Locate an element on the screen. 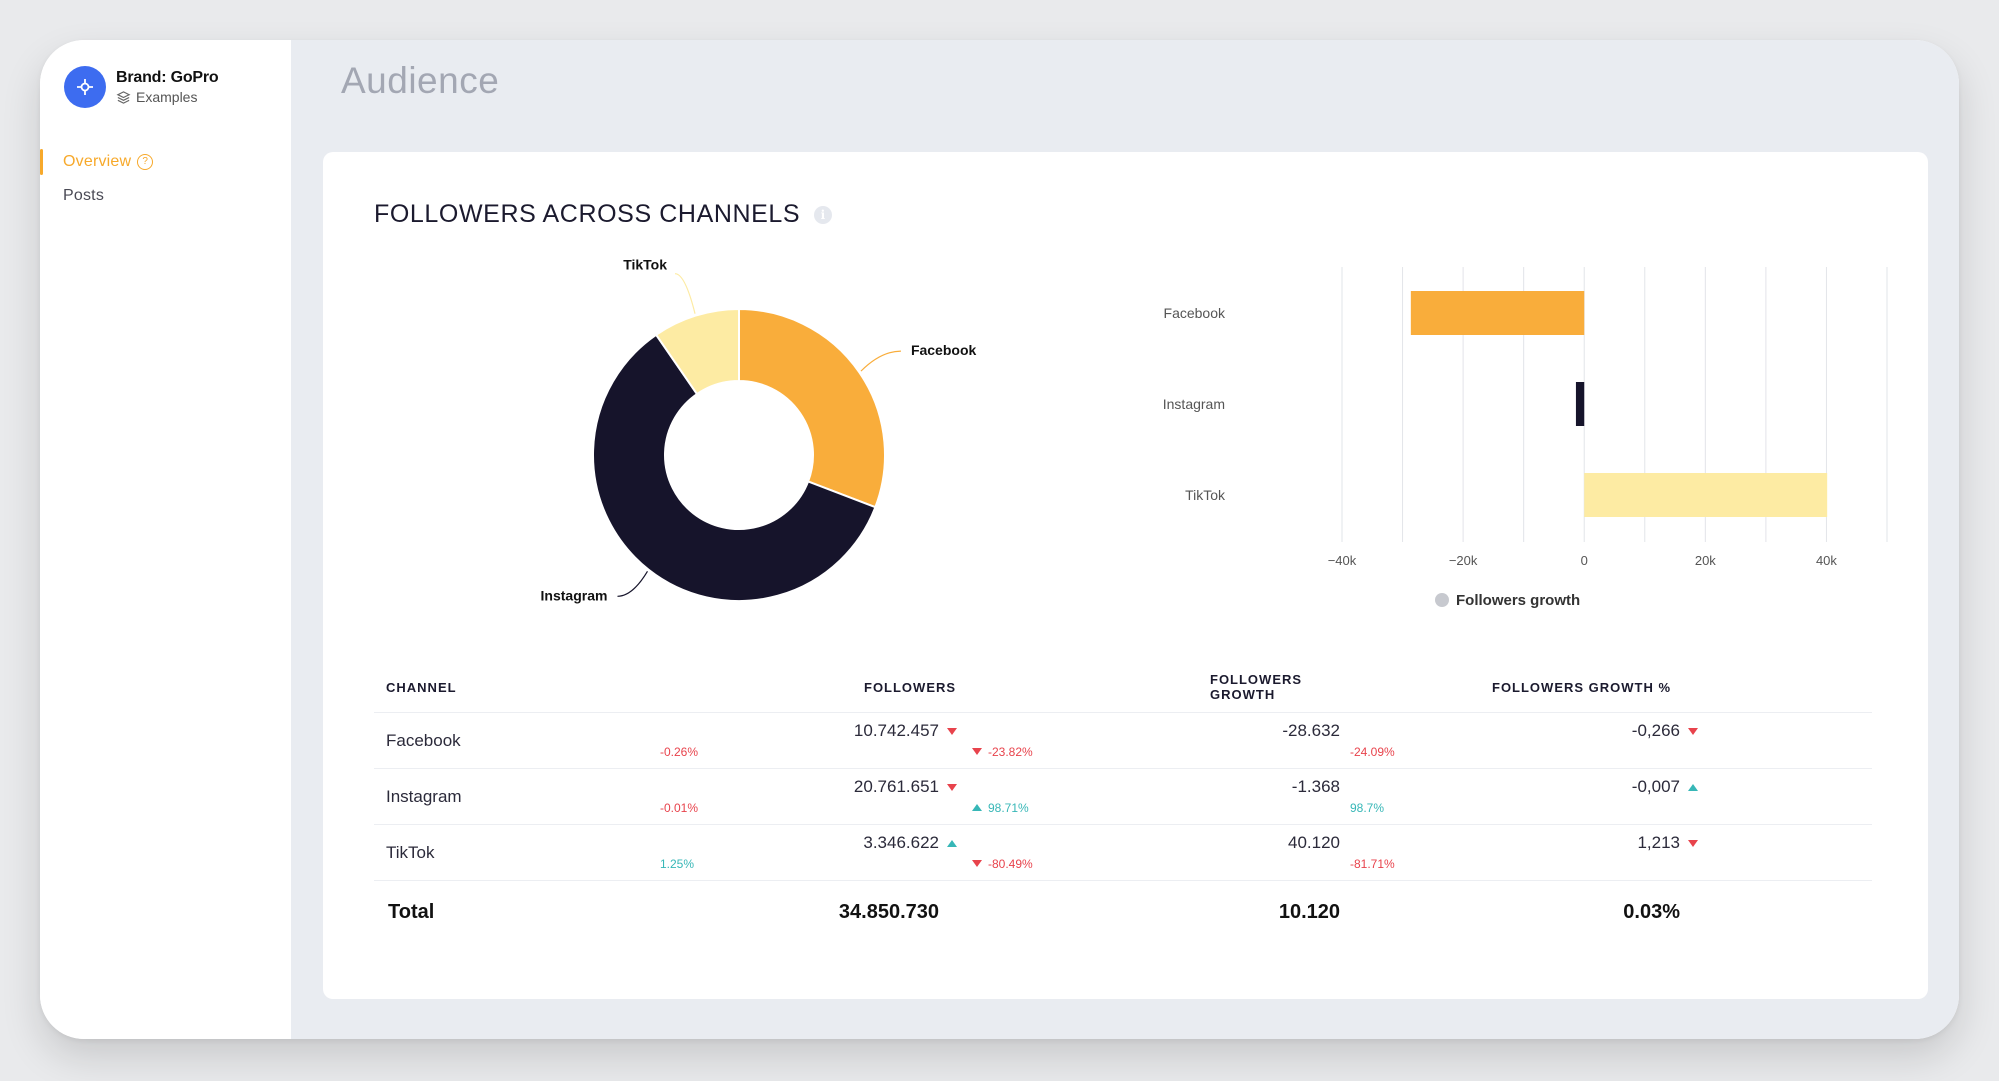 The width and height of the screenshot is (1999, 1081). x-tick-label: −20k is located at coordinates (1463, 560).